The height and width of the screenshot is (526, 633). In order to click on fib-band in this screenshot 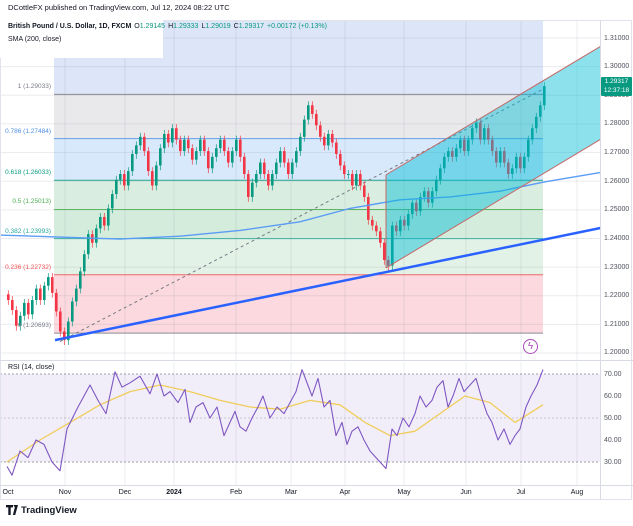, I will do `click(298, 195)`.